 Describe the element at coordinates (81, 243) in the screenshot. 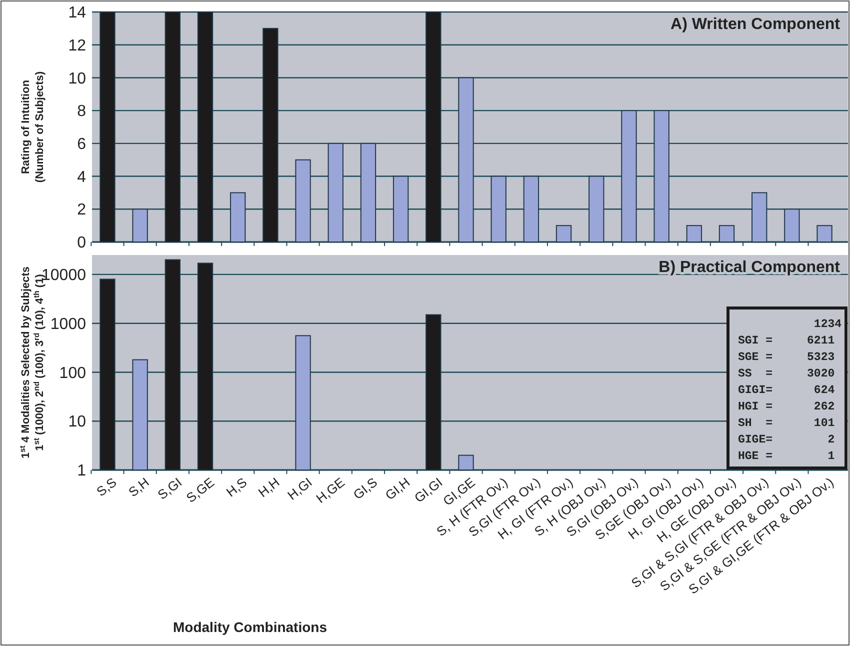

I see `y-tick-label: 0` at that location.